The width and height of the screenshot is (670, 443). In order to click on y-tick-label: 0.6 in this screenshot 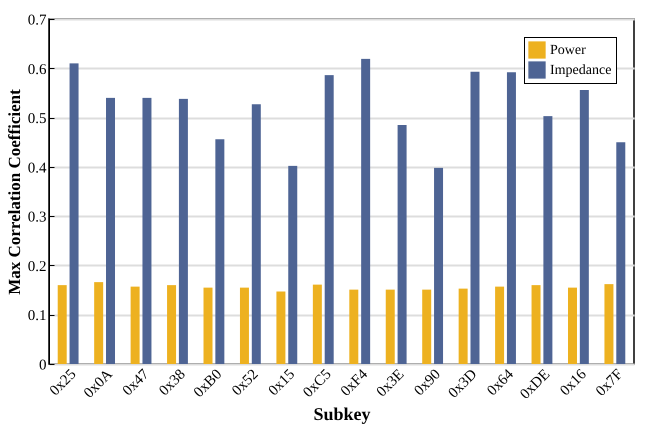, I will do `click(37, 70)`.